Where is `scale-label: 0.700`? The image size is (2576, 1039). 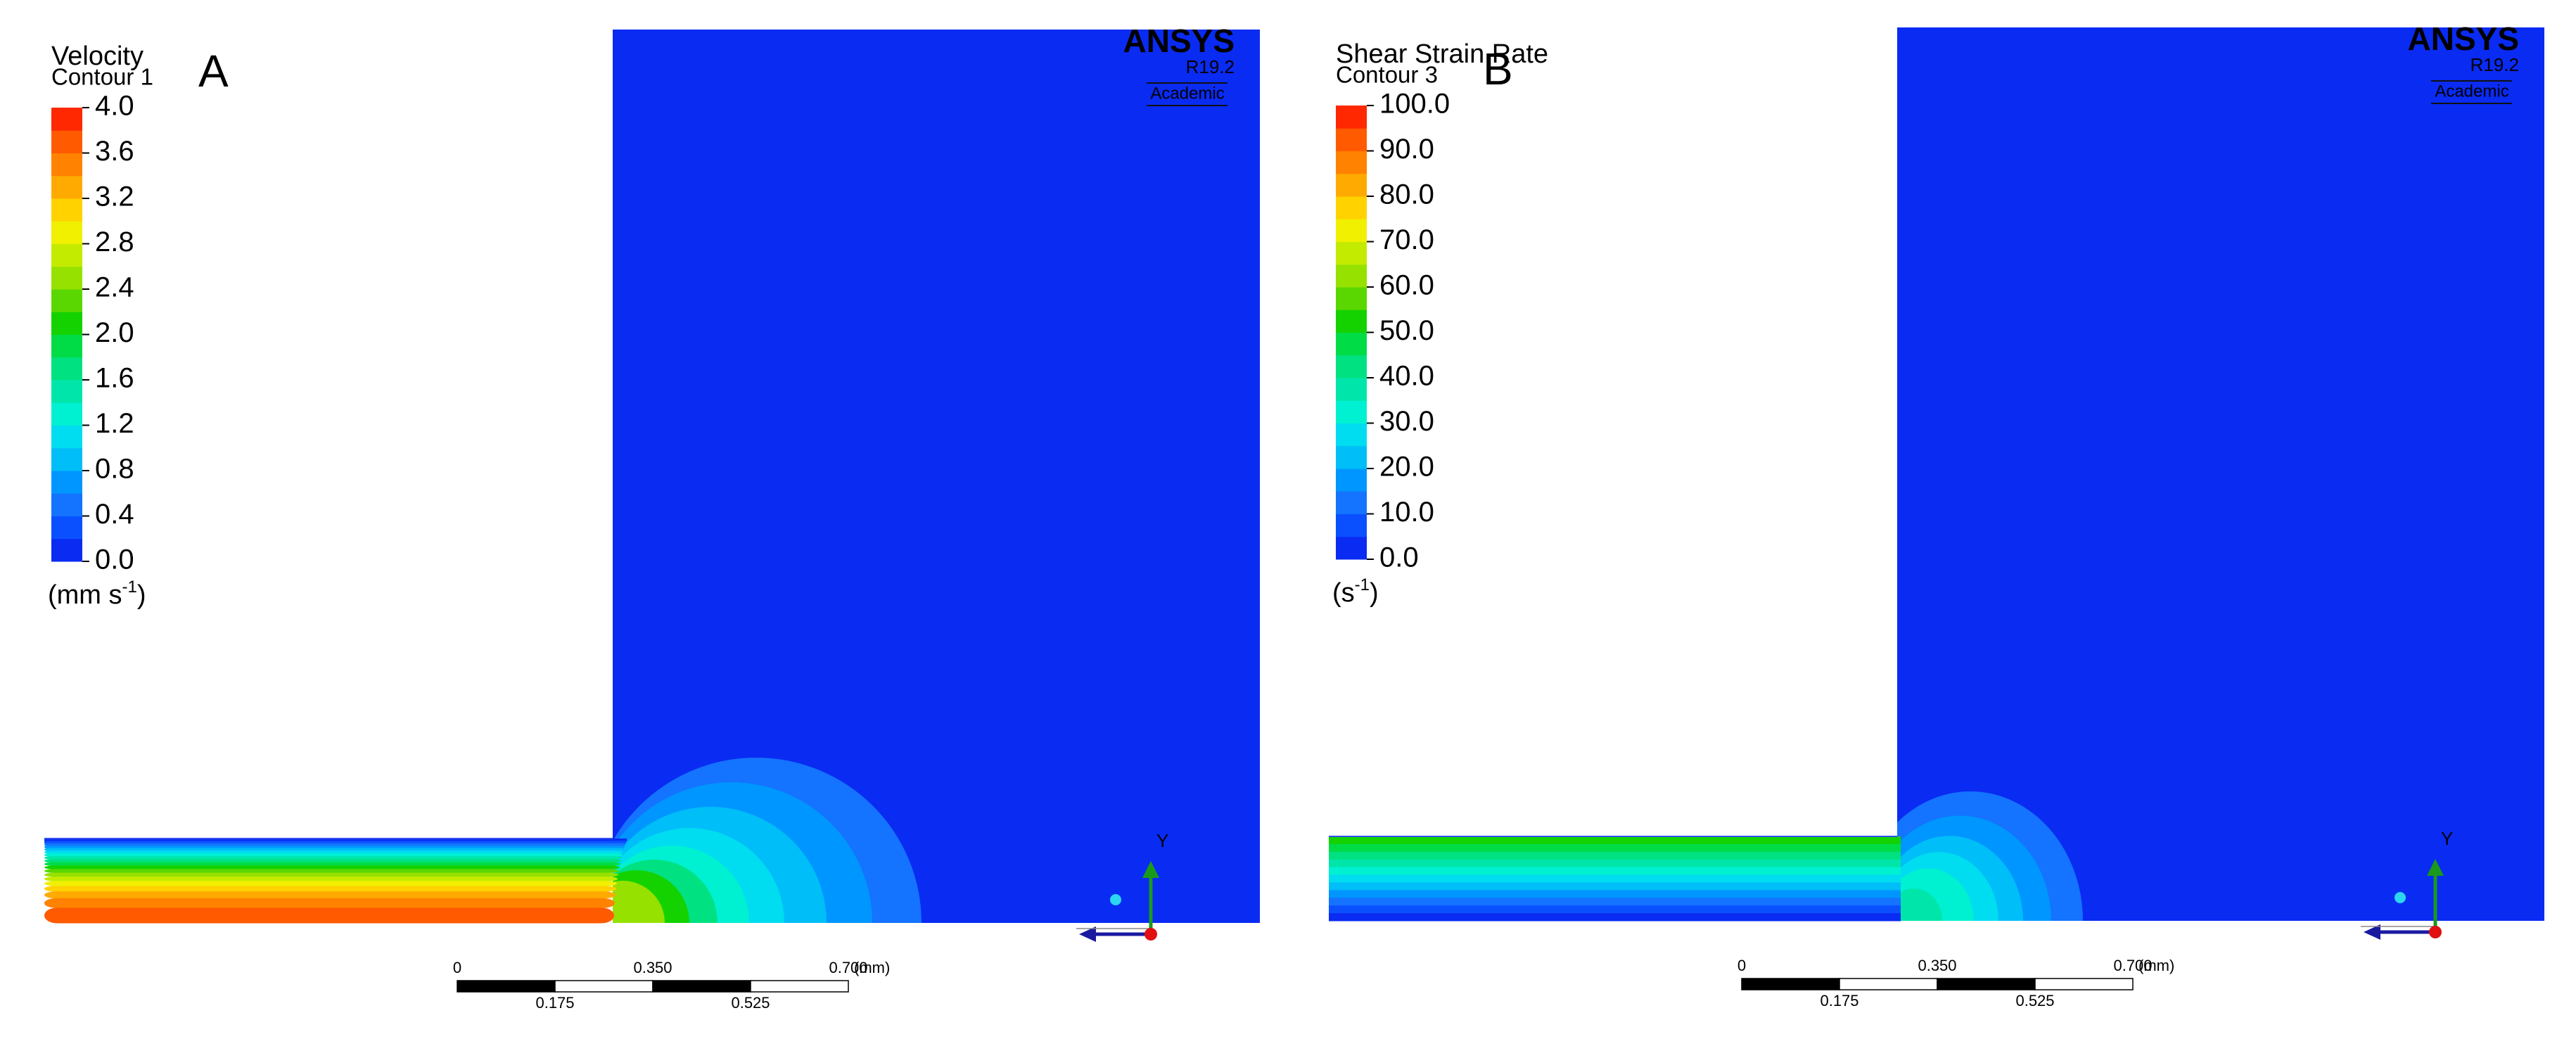
scale-label: 0.700 is located at coordinates (2132, 965).